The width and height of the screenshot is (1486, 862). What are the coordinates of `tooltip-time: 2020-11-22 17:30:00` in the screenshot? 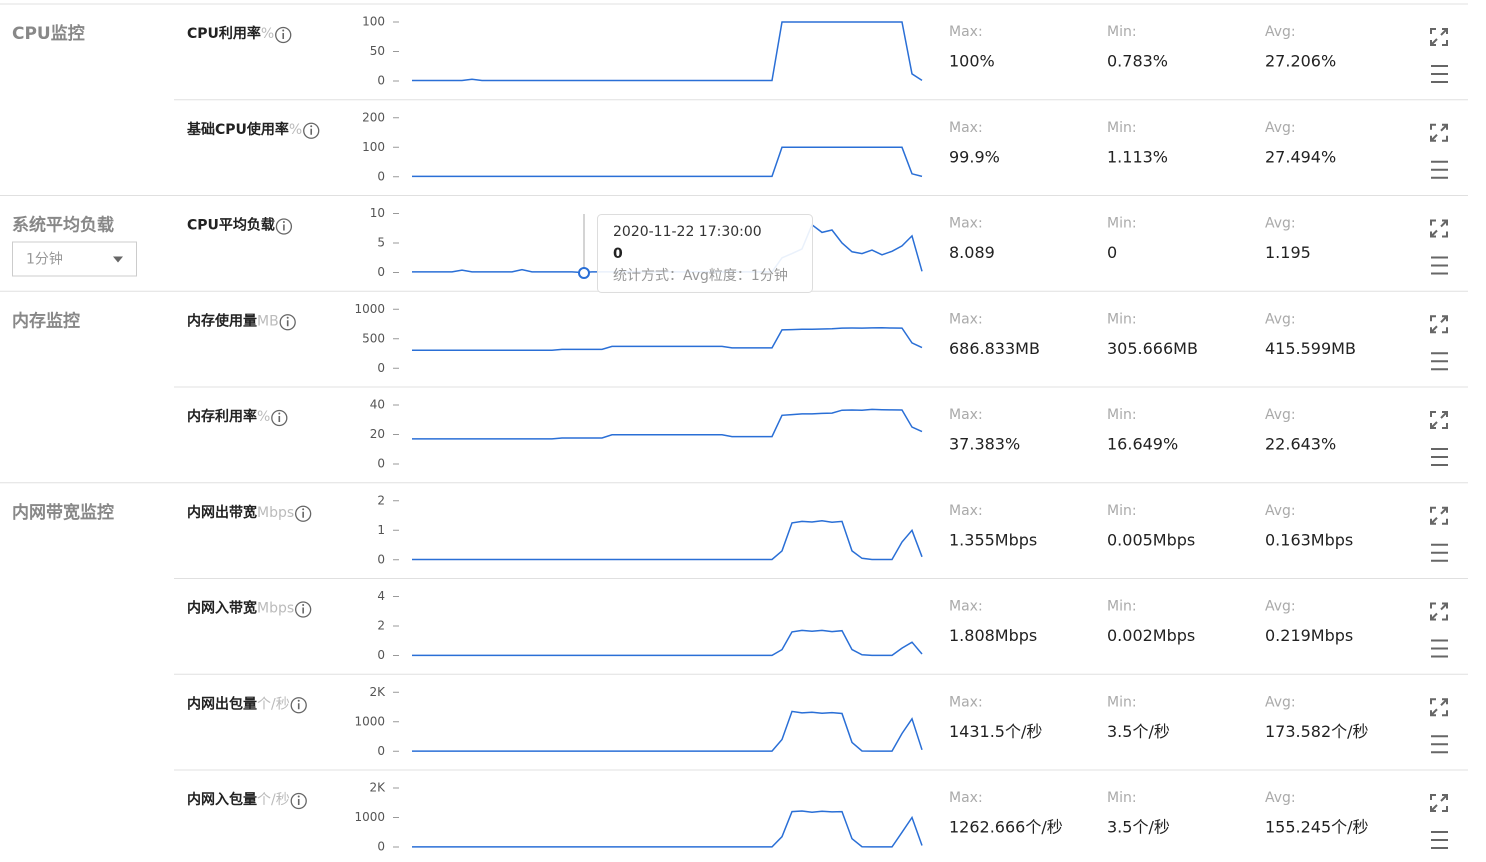 It's located at (687, 232).